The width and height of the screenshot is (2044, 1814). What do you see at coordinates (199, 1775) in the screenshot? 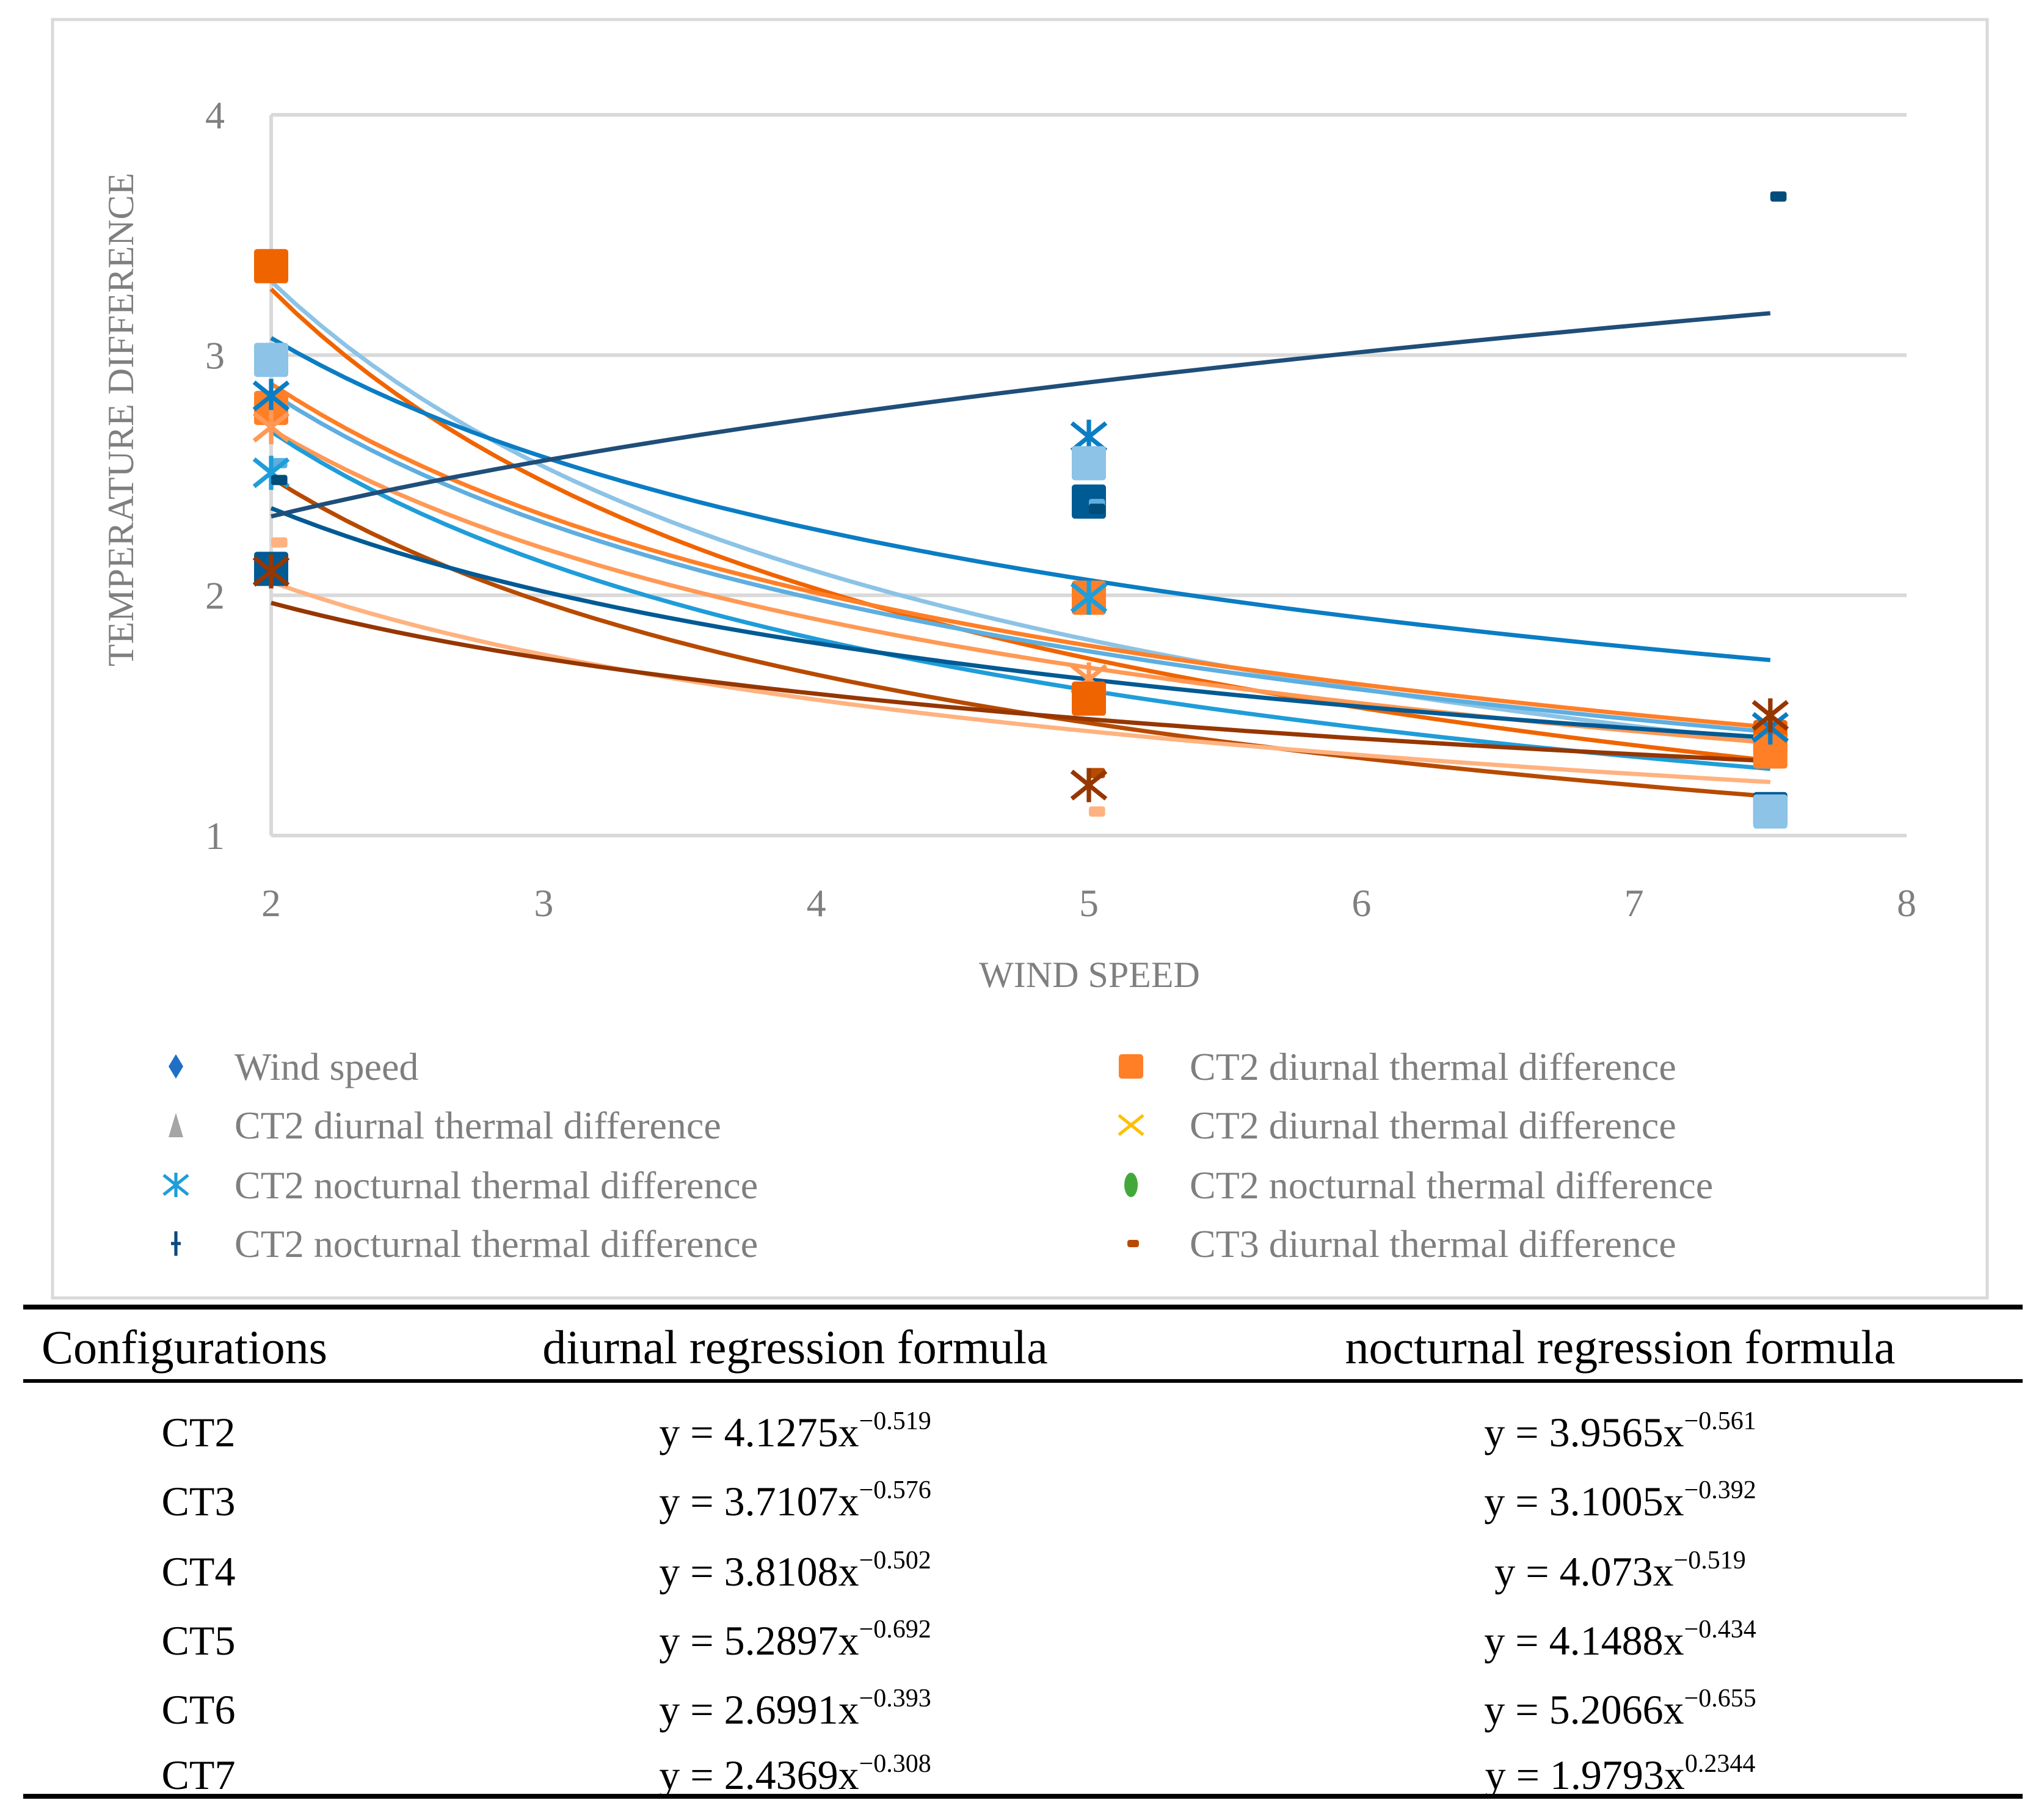
I see `cell-config: CT7` at bounding box center [199, 1775].